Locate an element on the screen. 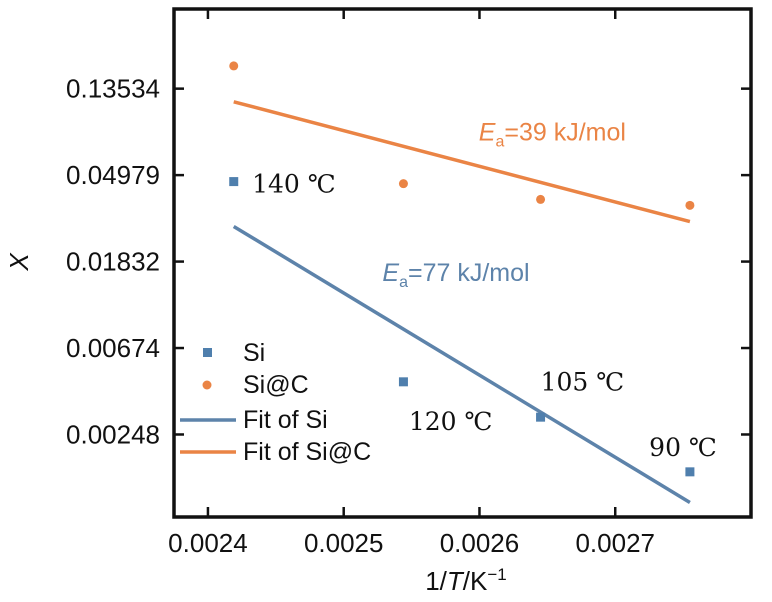 The image size is (772, 602). fit-line-fit-of-si-c is located at coordinates (462, 162).